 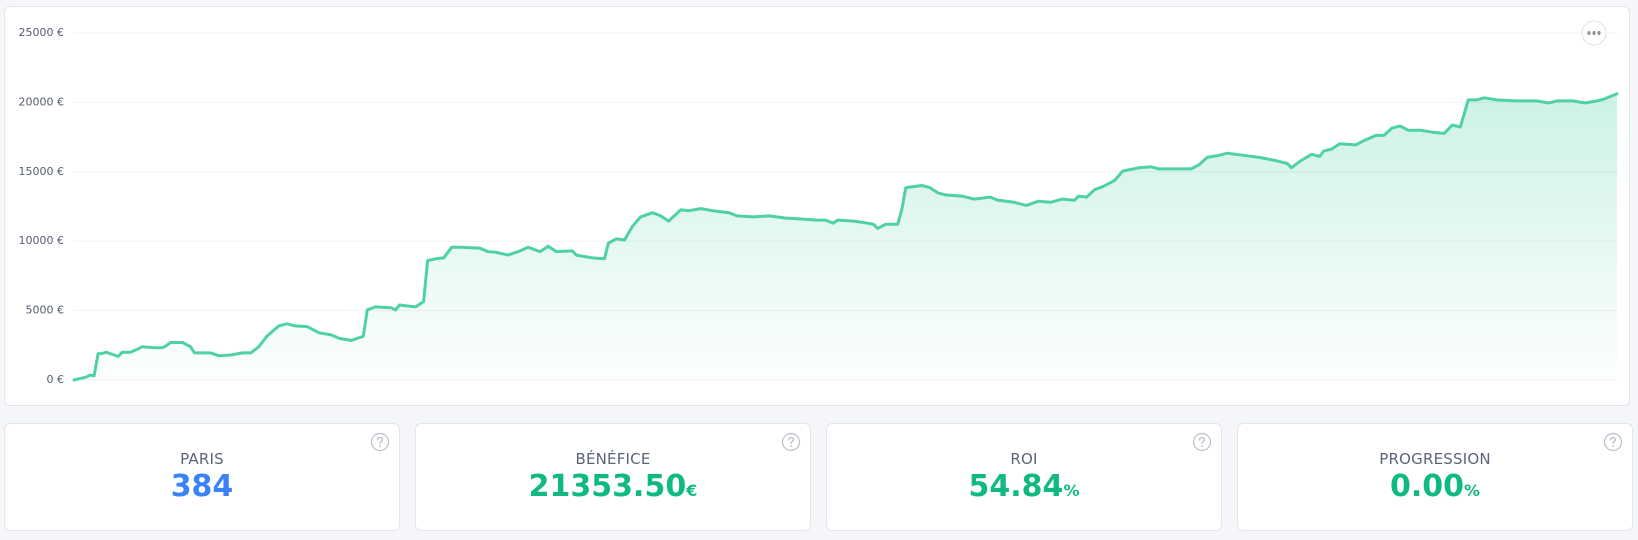 I want to click on y-tick-label: 0 €, so click(x=56, y=379).